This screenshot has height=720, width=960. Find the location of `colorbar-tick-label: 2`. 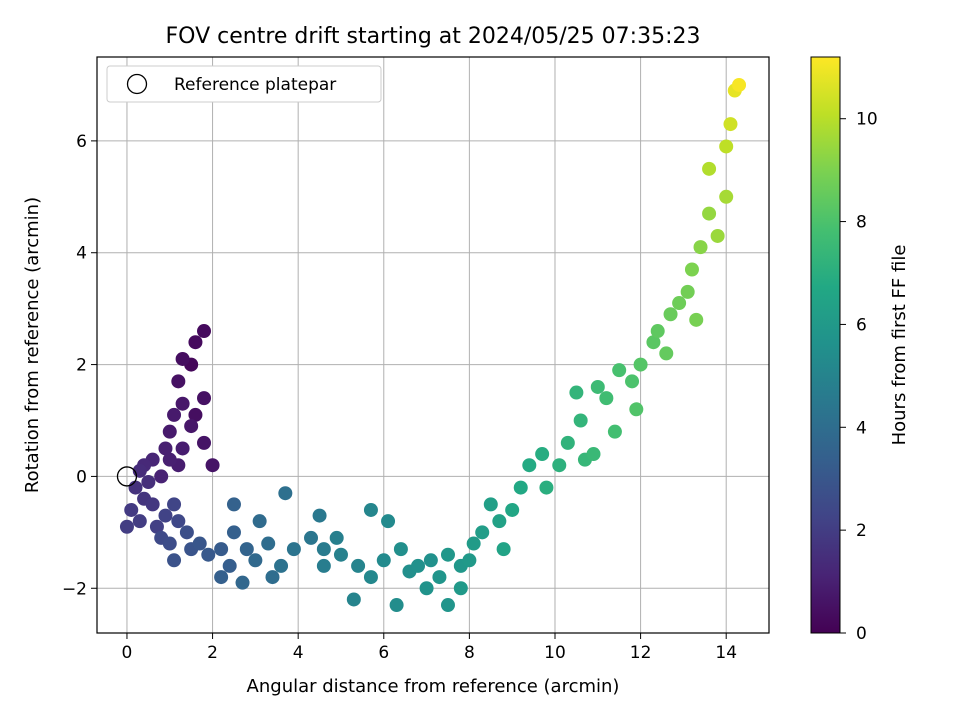

colorbar-tick-label: 2 is located at coordinates (861, 531).